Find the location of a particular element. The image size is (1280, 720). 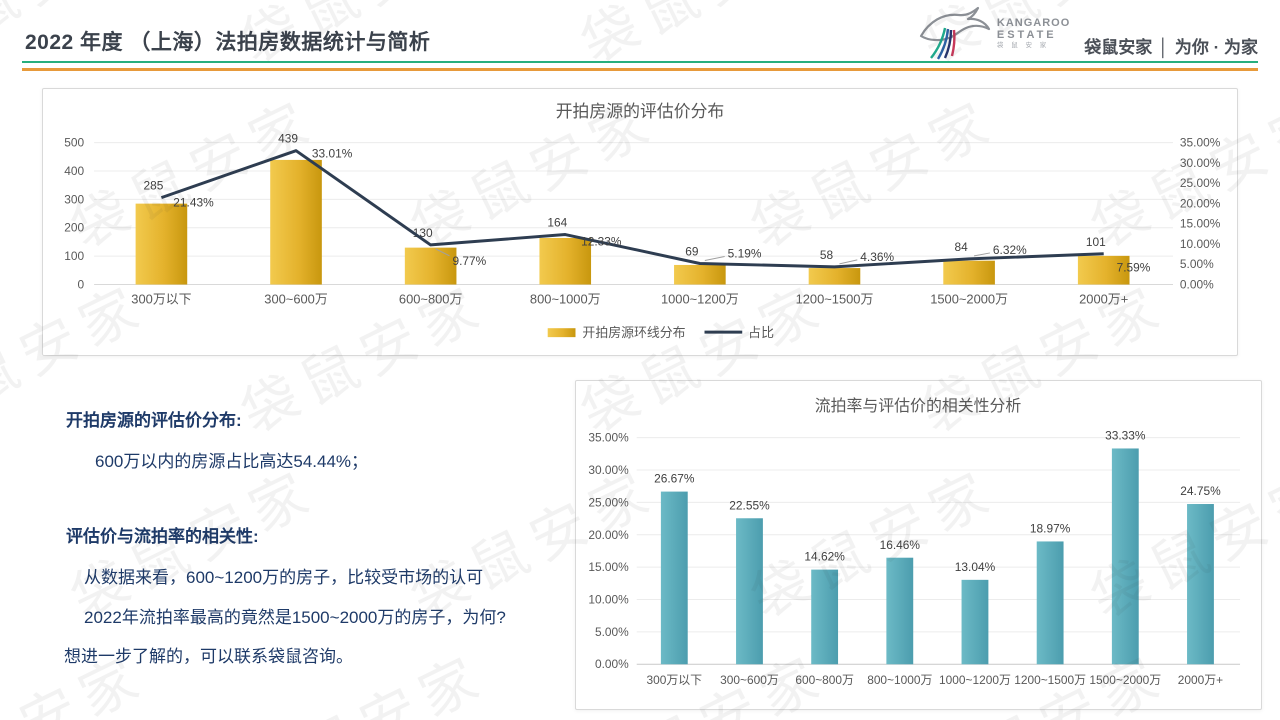

brand-area: KANGAROO ESTATE 袋 鼠 安 家 袋鼠安家 │ 为你 · 为家 is located at coordinates (1086, 34).